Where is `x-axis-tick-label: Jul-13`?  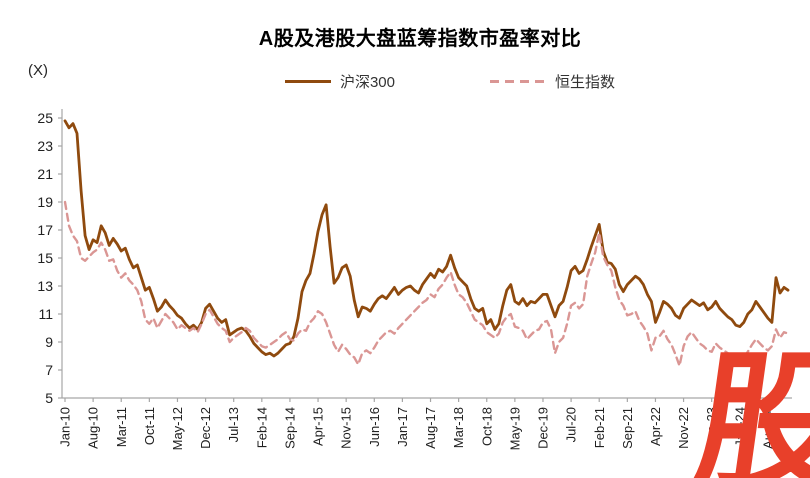 x-axis-tick-label: Jul-13 is located at coordinates (233, 424).